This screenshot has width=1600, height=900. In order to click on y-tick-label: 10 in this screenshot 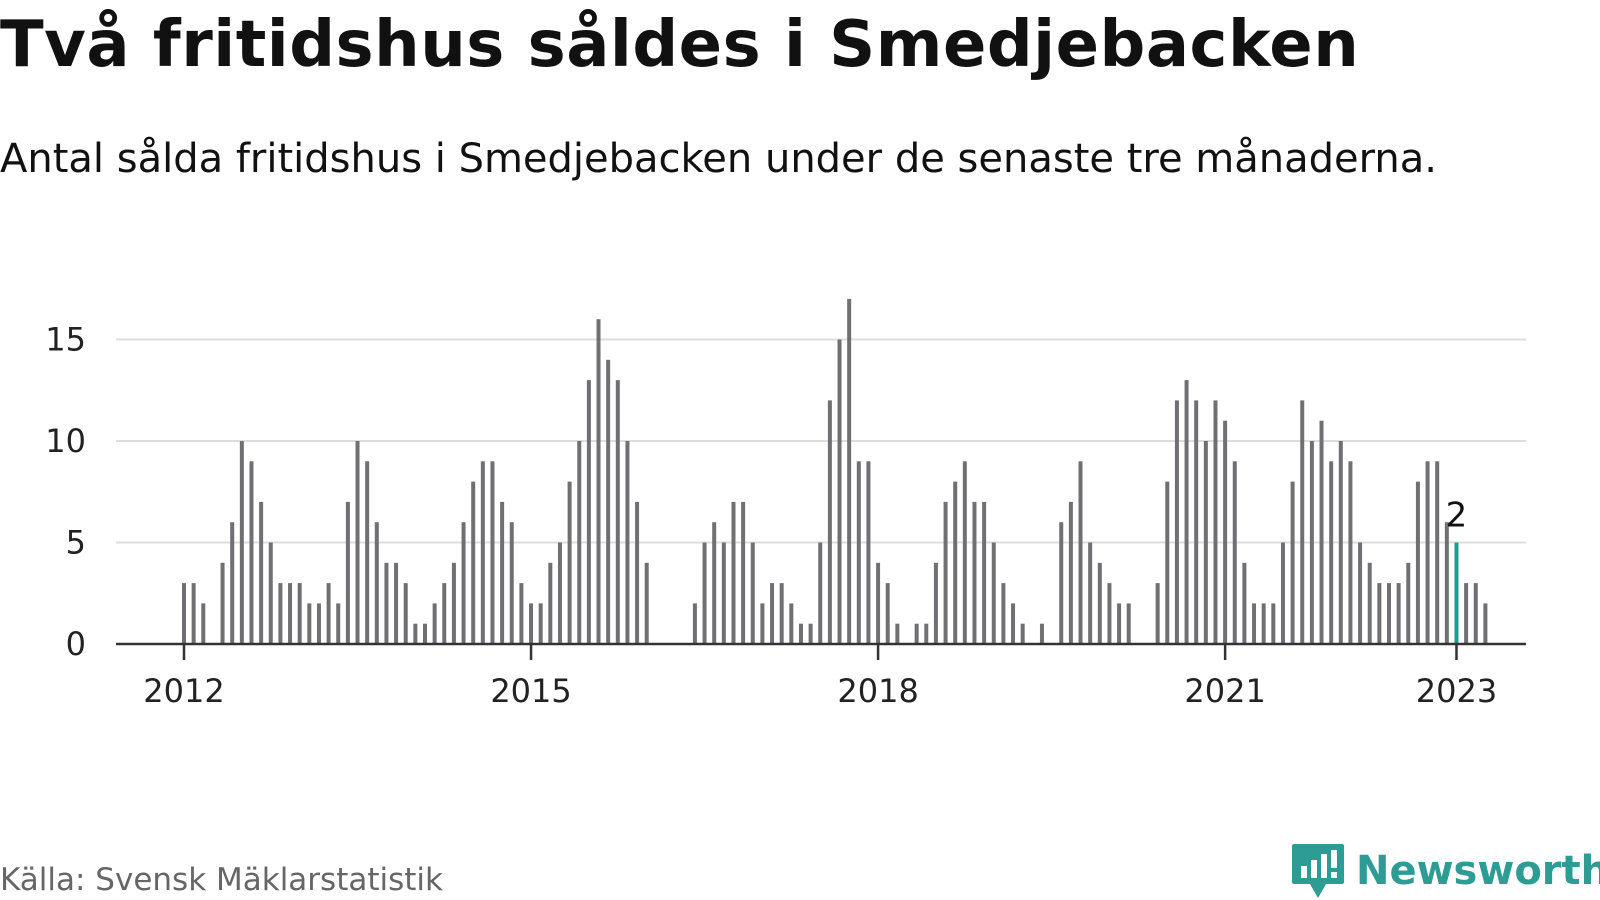, I will do `click(65, 441)`.